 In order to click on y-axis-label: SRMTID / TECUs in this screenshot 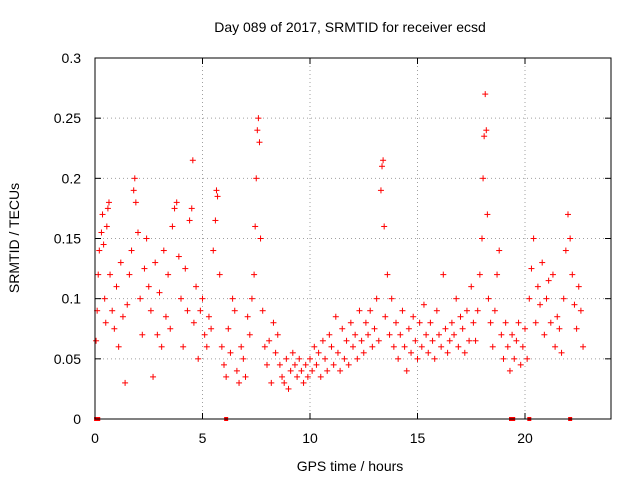, I will do `click(14, 238)`.